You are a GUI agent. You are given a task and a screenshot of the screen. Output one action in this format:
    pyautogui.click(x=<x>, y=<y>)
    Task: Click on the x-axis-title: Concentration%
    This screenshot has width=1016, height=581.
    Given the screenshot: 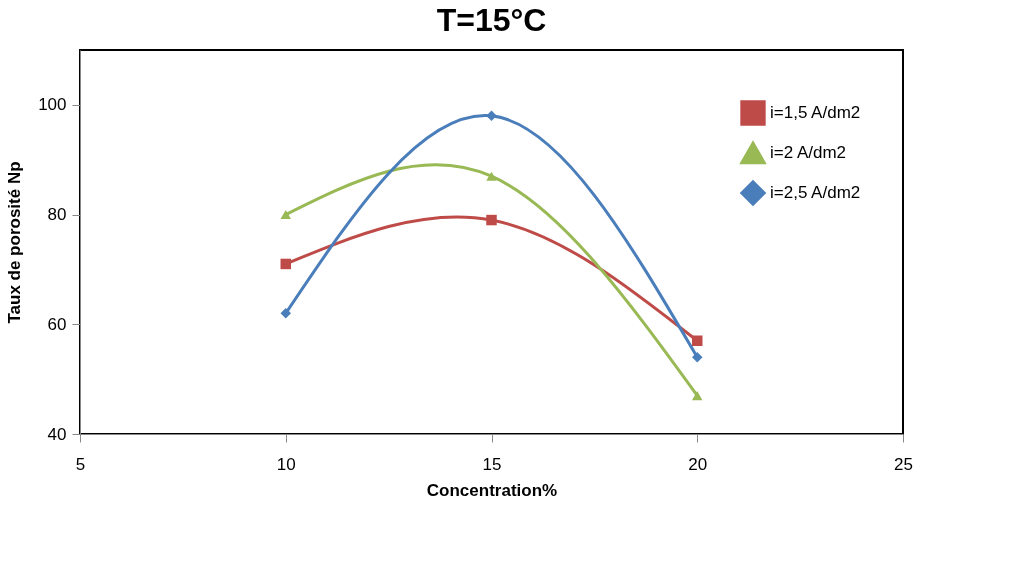 What is the action you would take?
    pyautogui.click(x=492, y=490)
    